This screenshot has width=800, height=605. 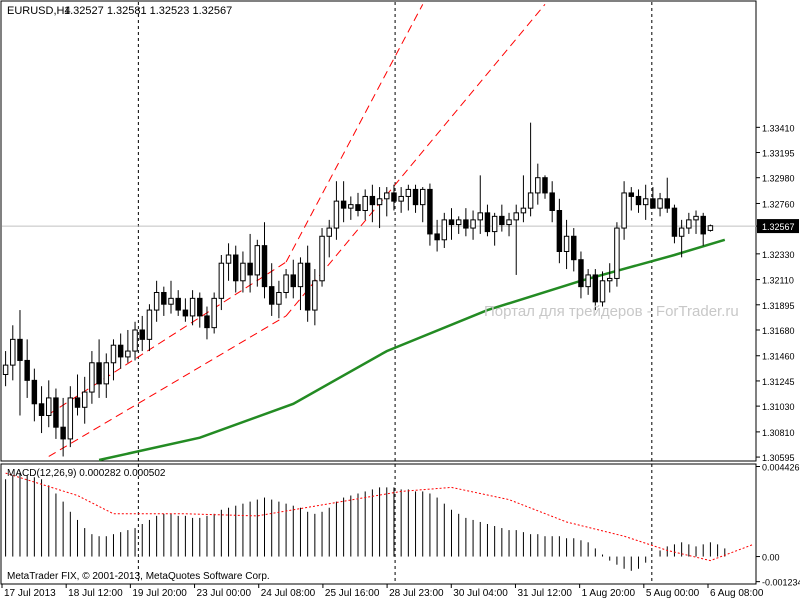 What do you see at coordinates (480, 593) in the screenshot?
I see `time-tick-label: 30 Jul 04:00` at bounding box center [480, 593].